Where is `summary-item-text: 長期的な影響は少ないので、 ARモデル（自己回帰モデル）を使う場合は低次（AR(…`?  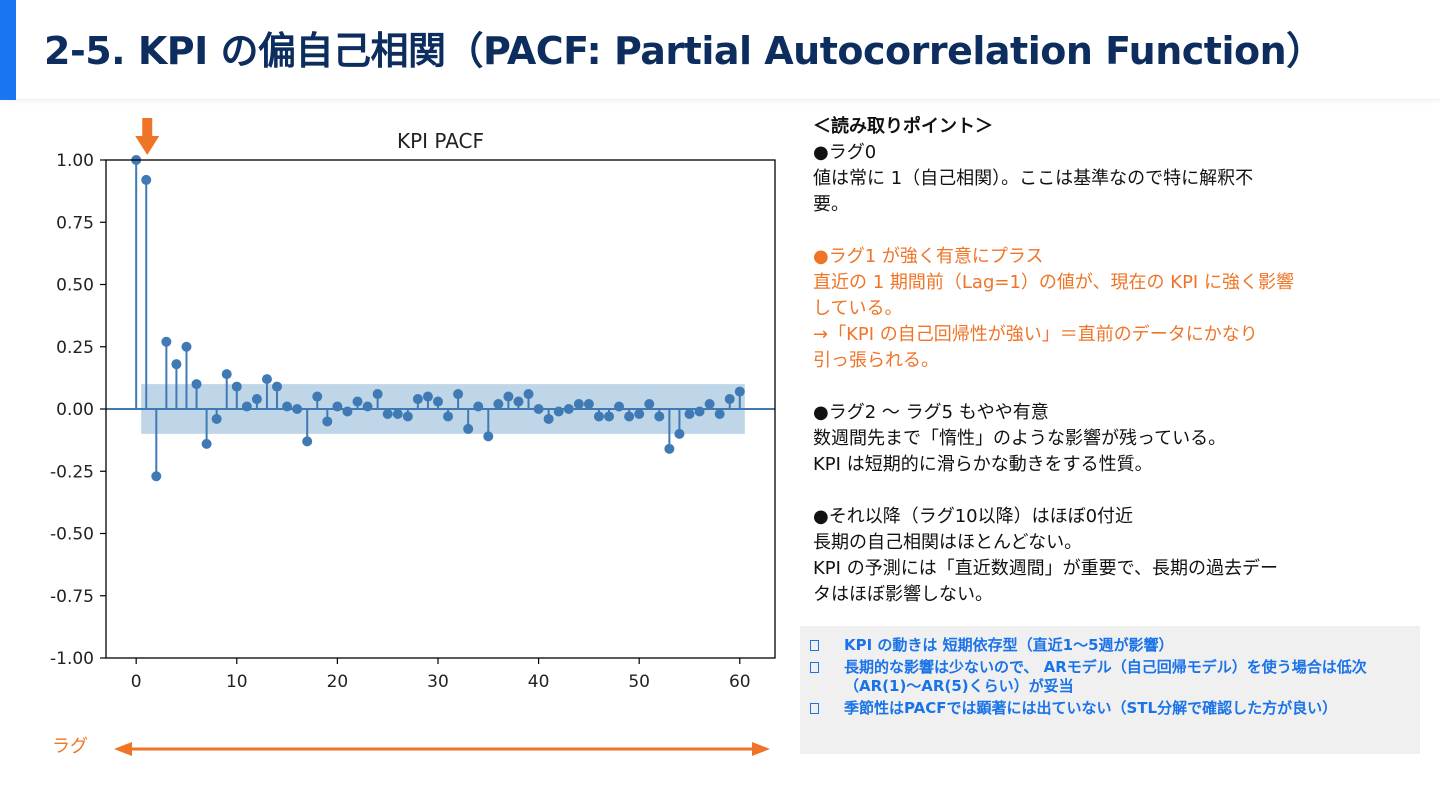
summary-item-text: 長期的な影響は少ないので、 ARモデル（自己回帰モデル）を使う場合は低次（AR(… is located at coordinates (1105, 676).